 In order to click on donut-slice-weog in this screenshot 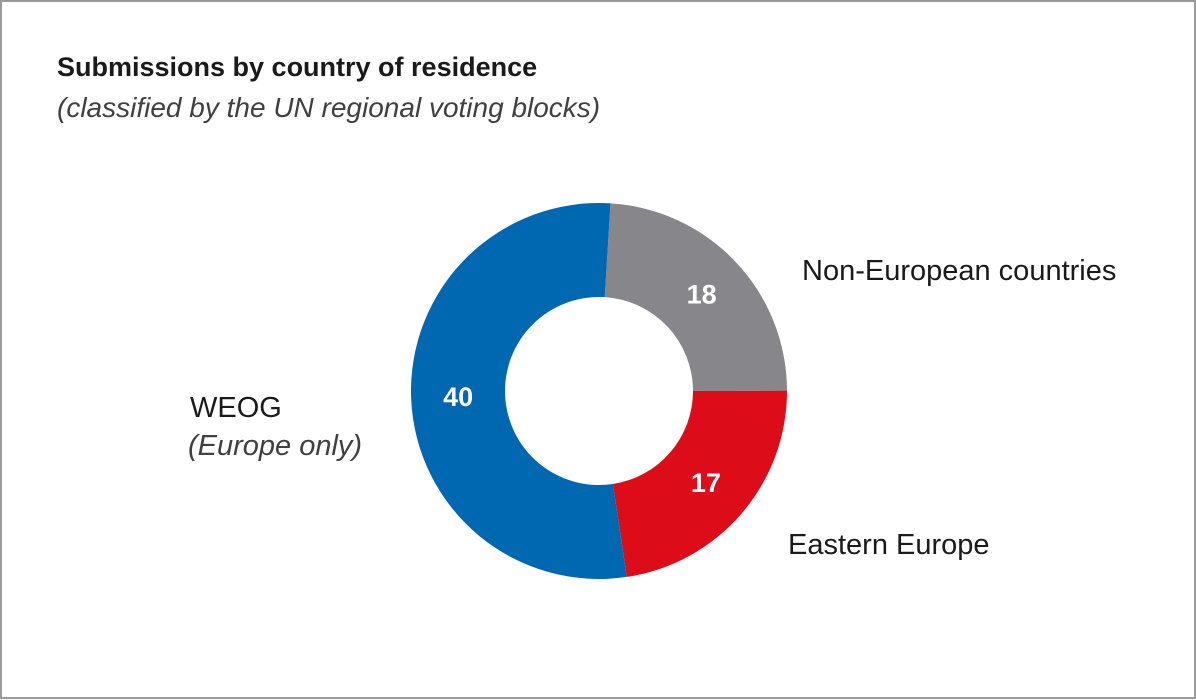, I will do `click(518, 391)`.